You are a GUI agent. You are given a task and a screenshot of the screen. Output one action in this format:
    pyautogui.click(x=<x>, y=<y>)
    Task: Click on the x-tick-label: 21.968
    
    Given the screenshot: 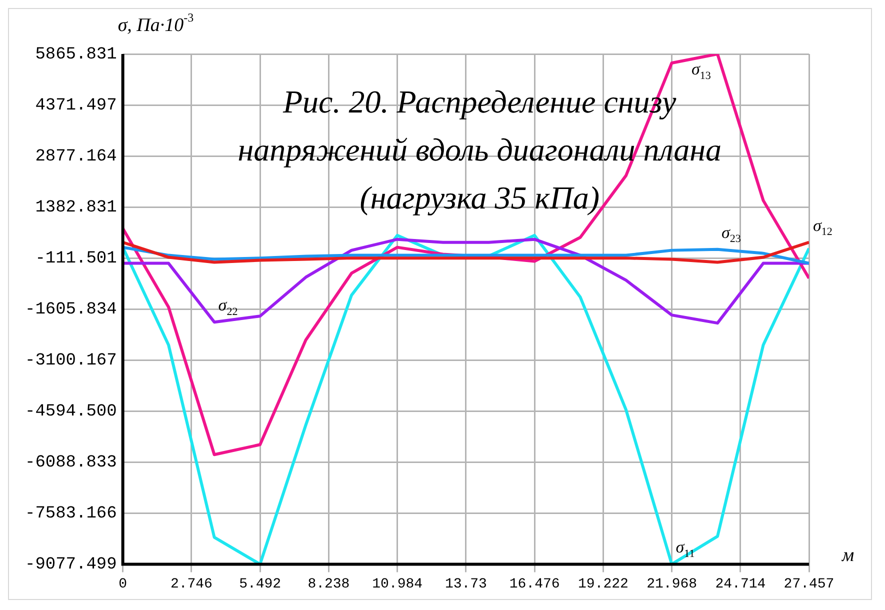 What is the action you would take?
    pyautogui.click(x=672, y=584)
    